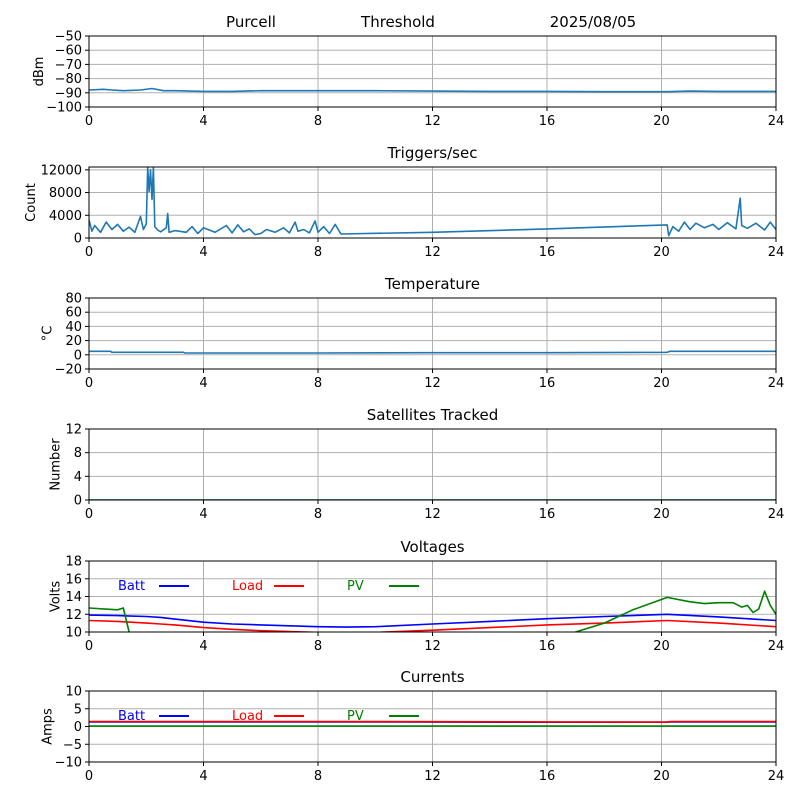 The width and height of the screenshot is (800, 800). Describe the element at coordinates (73, 327) in the screenshot. I see `y-tick-label: 40` at that location.